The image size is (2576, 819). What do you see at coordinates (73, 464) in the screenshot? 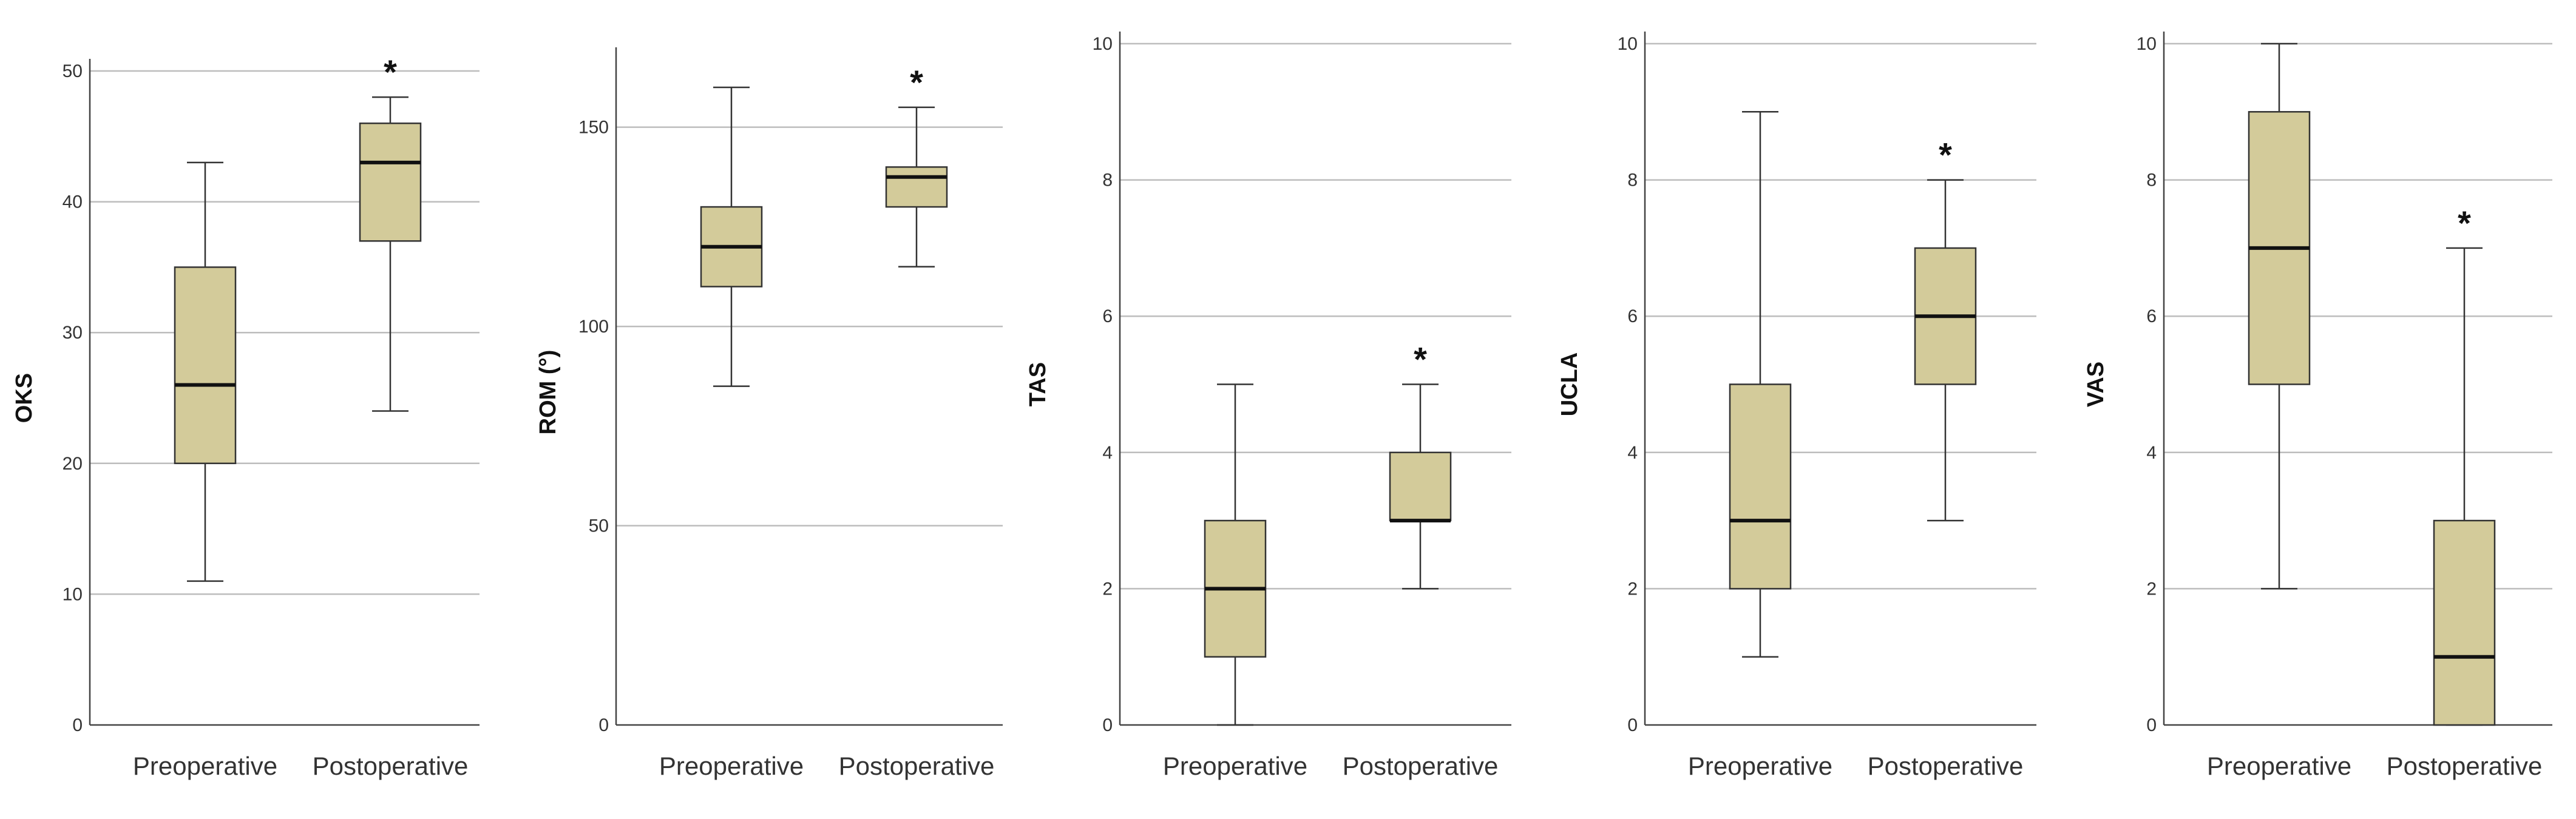
I see `y-tick-label: 20` at bounding box center [73, 464].